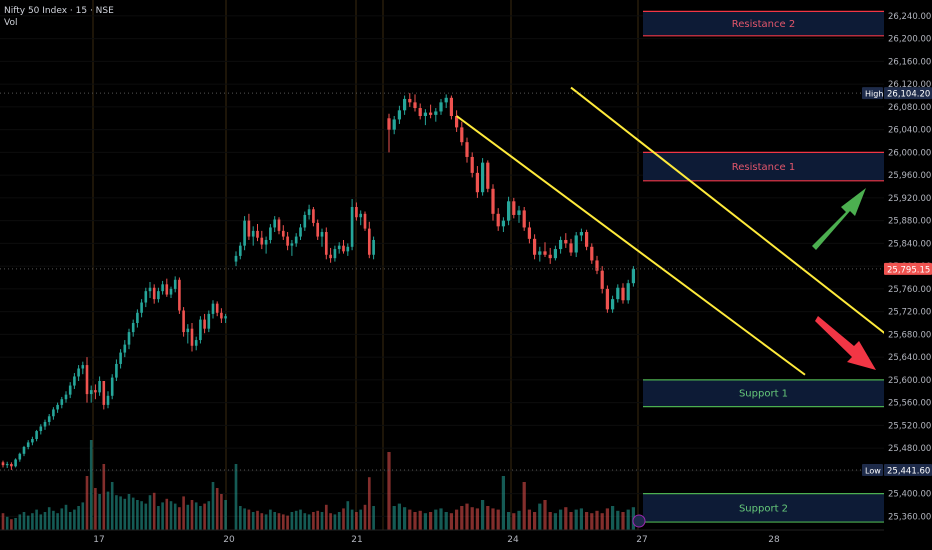 The image size is (932, 550). What do you see at coordinates (909, 199) in the screenshot?
I see `price-tick-label: 25,920.00` at bounding box center [909, 199].